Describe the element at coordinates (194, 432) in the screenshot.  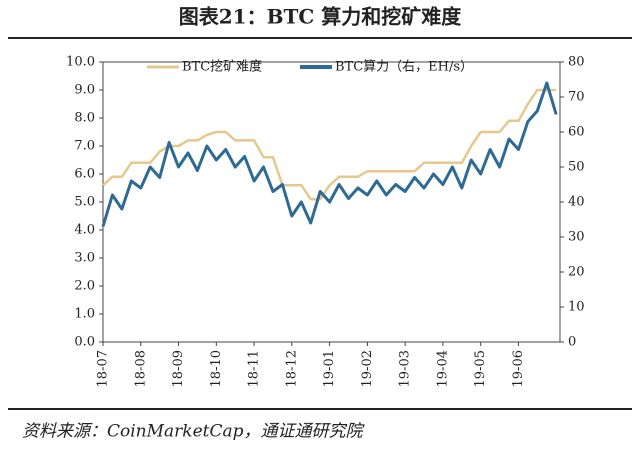
I see `source: 资料来源：CoinMarketCap，通证通研究院` at that location.